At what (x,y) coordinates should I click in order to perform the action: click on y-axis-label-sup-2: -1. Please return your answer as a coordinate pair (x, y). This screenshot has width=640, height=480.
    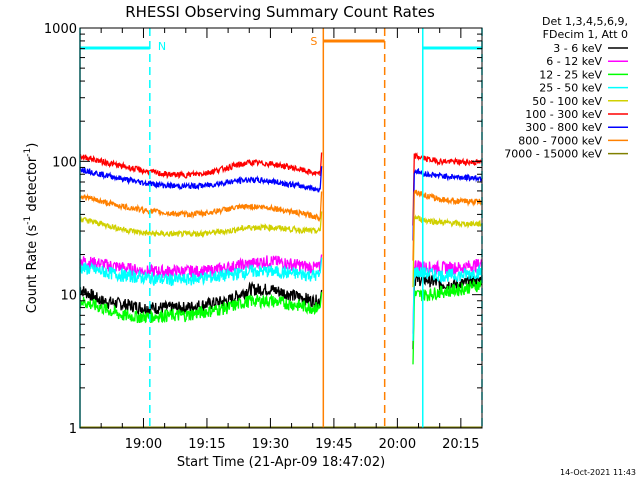
    Looking at the image, I should click on (28, 152).